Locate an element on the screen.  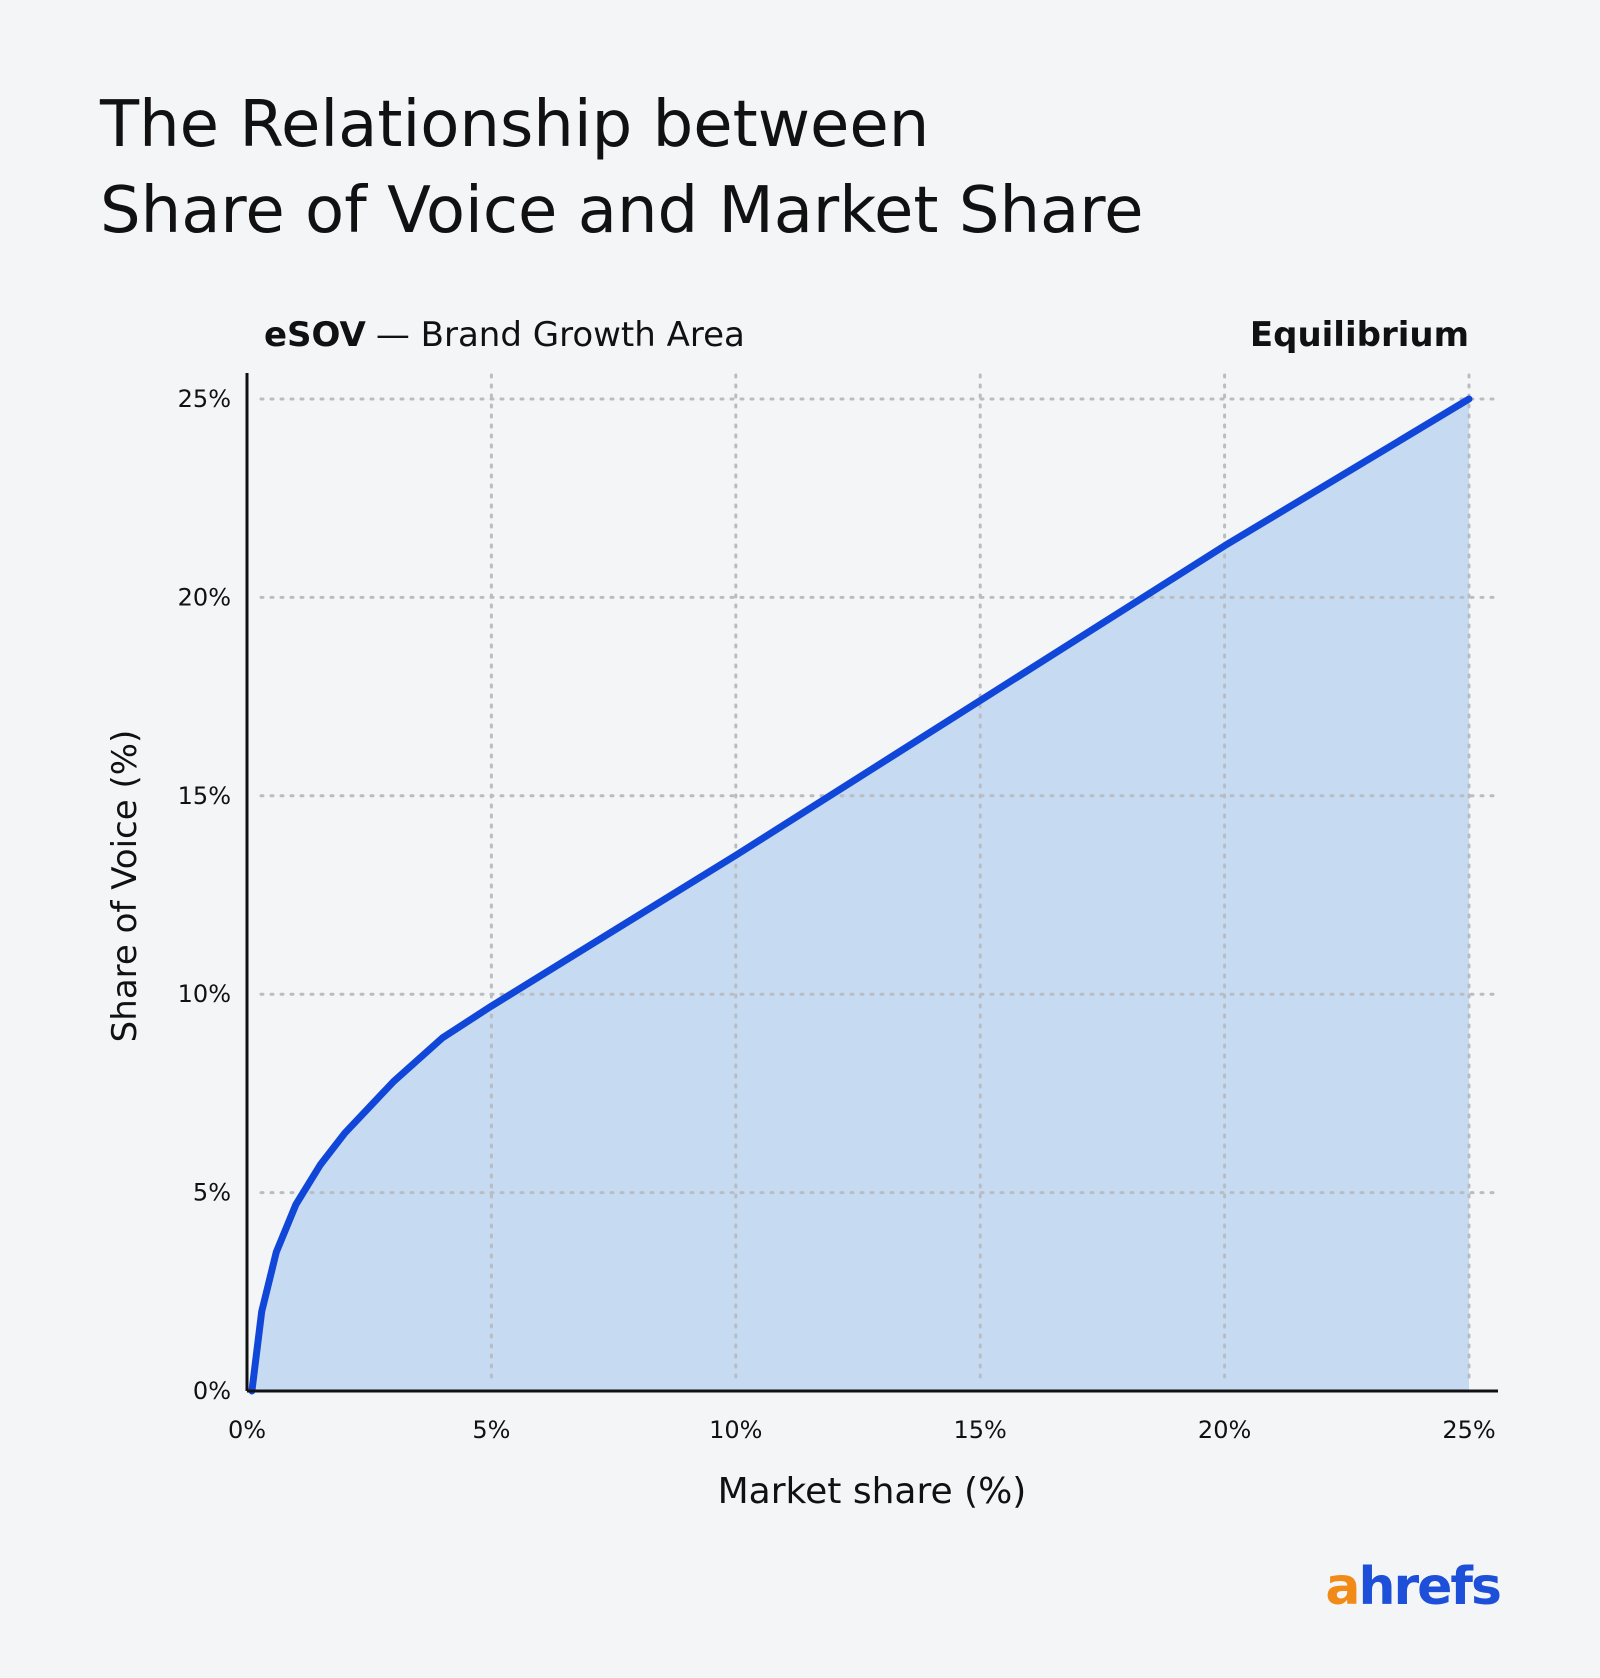
y-axis-label: Share of Voice (%) is located at coordinates (125, 886).